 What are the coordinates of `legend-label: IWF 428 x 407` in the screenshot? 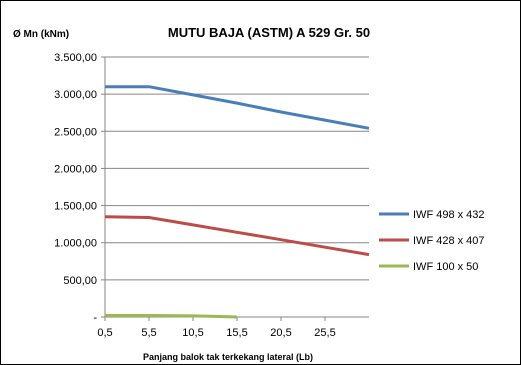 It's located at (449, 241).